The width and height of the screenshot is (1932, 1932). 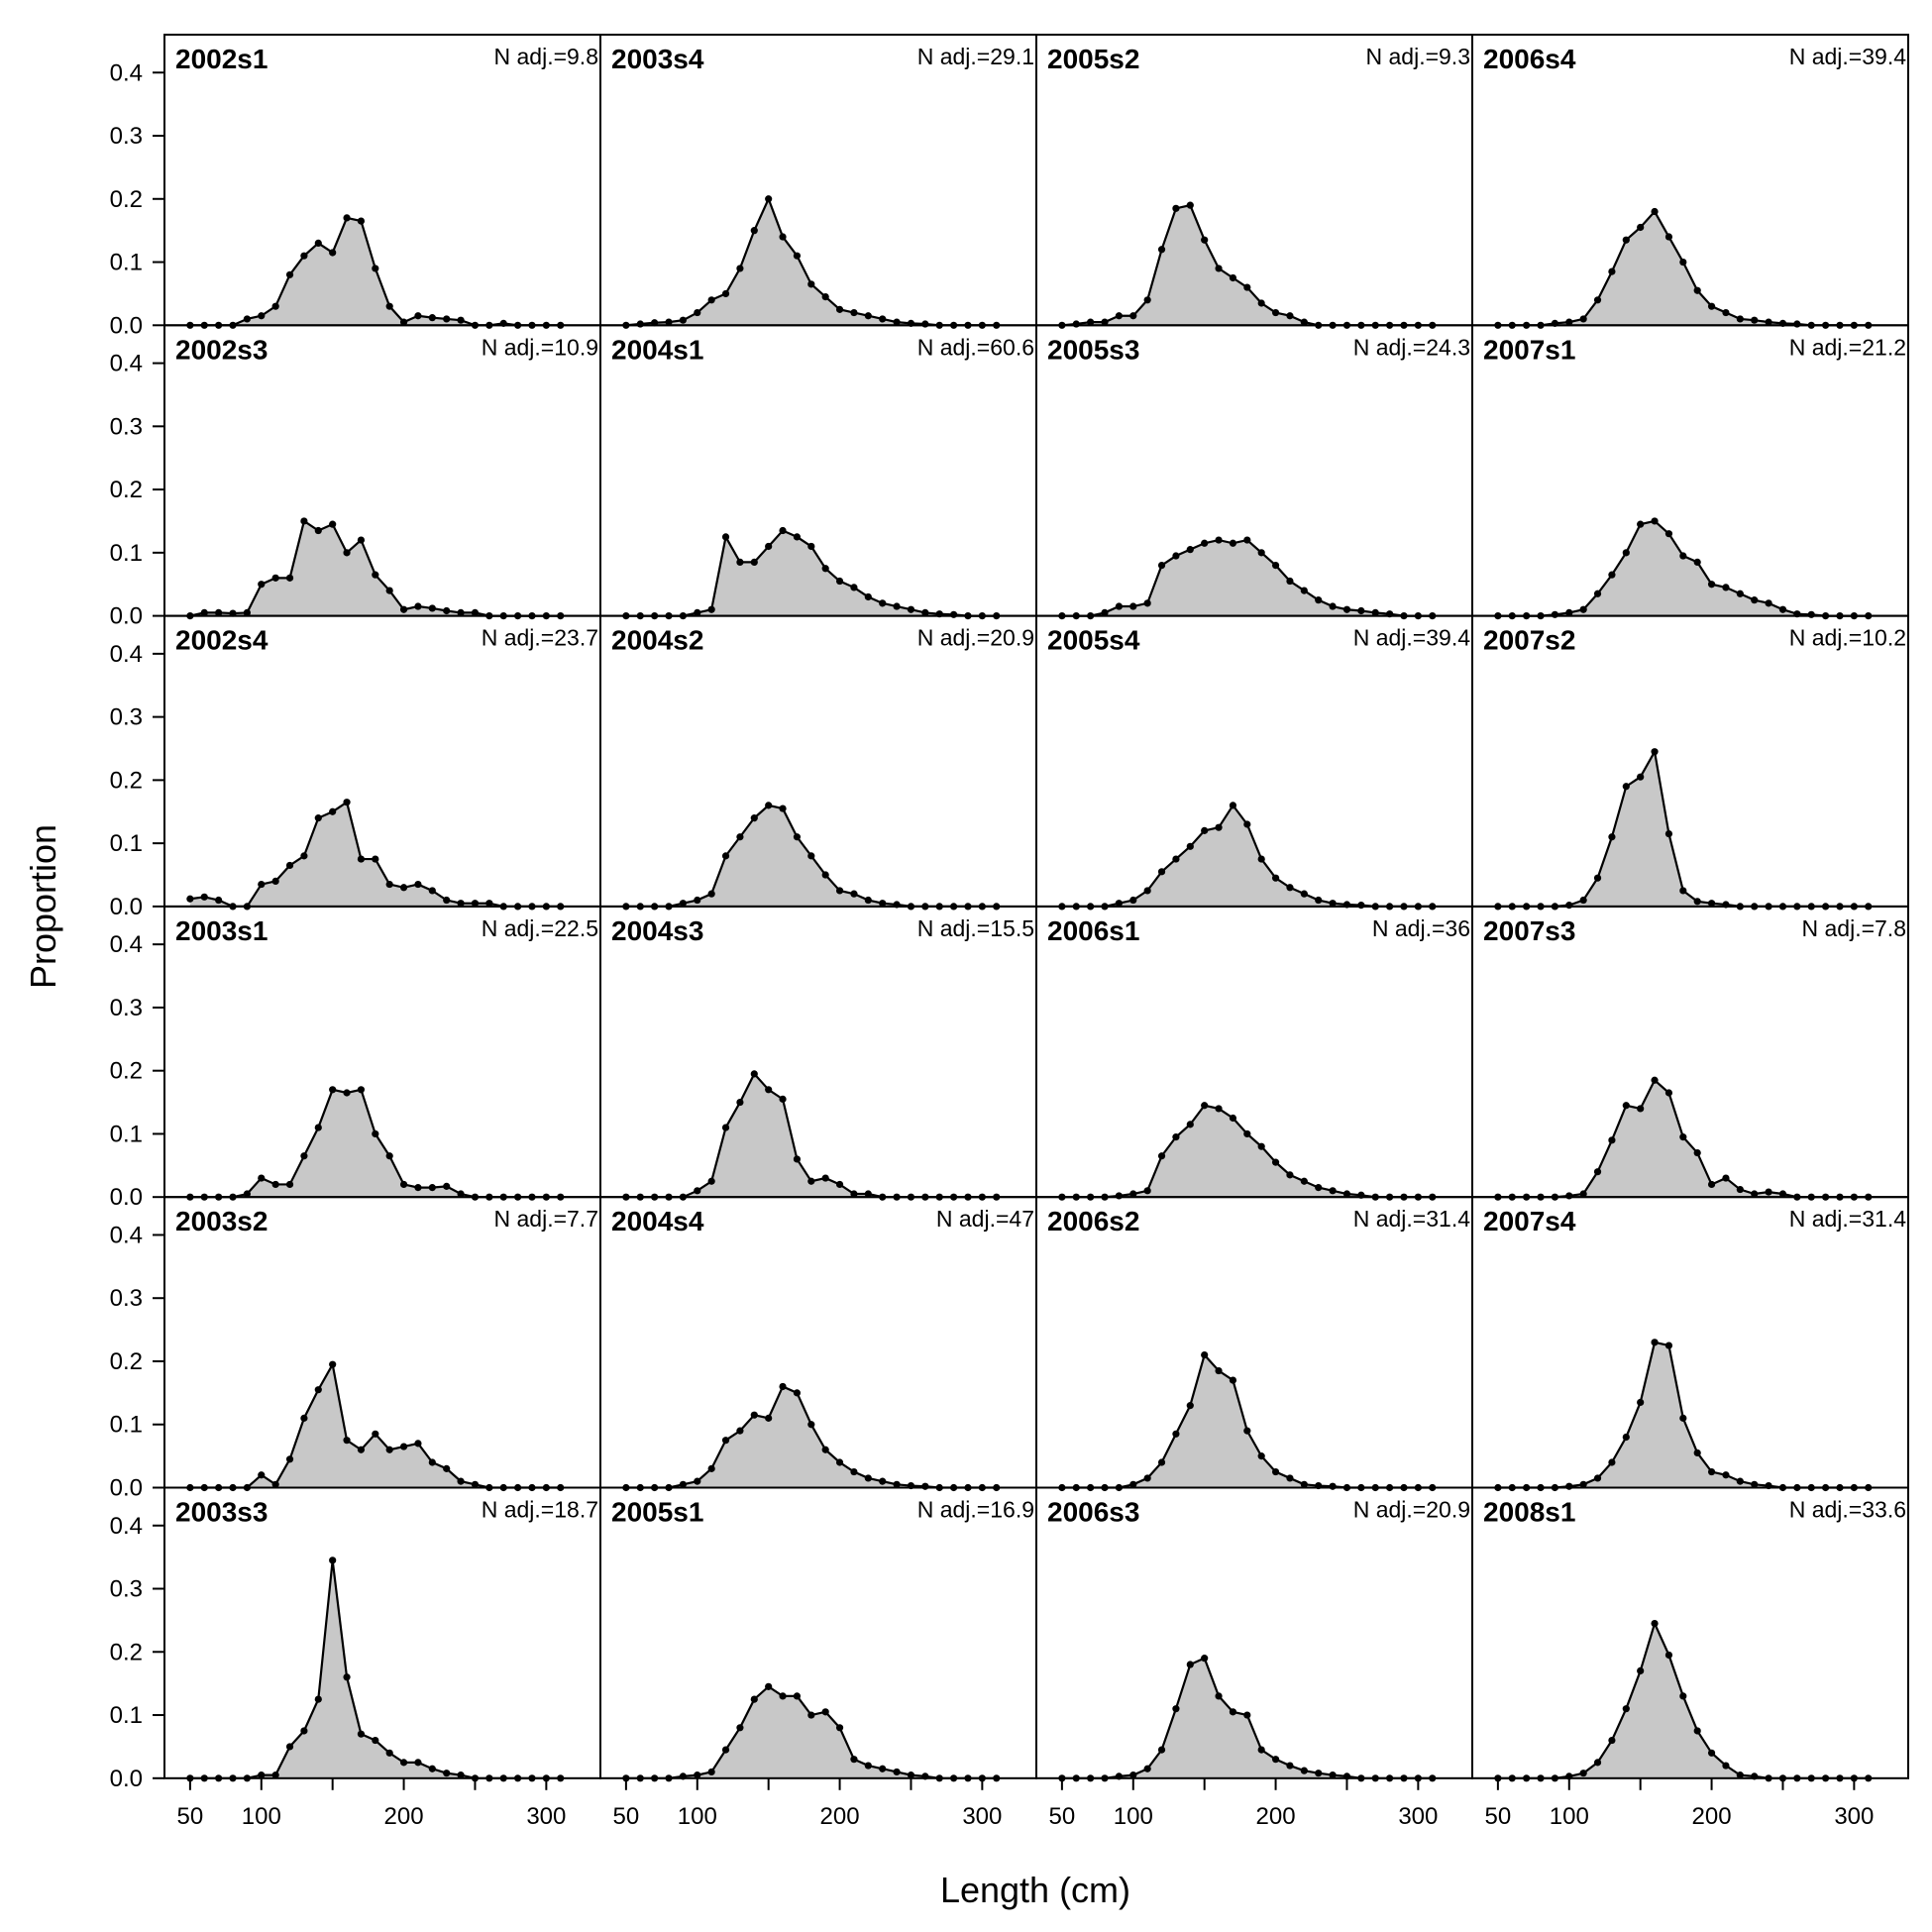 What do you see at coordinates (1412, 1219) in the screenshot?
I see `panel-n-adj: N adj.=31.4` at bounding box center [1412, 1219].